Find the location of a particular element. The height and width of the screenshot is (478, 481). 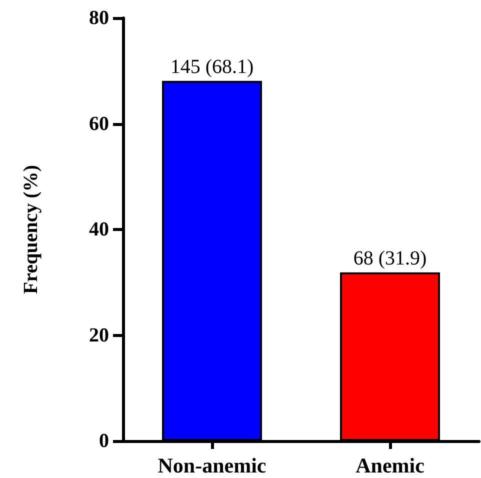

y-tick-label: 80 is located at coordinates (99, 18).